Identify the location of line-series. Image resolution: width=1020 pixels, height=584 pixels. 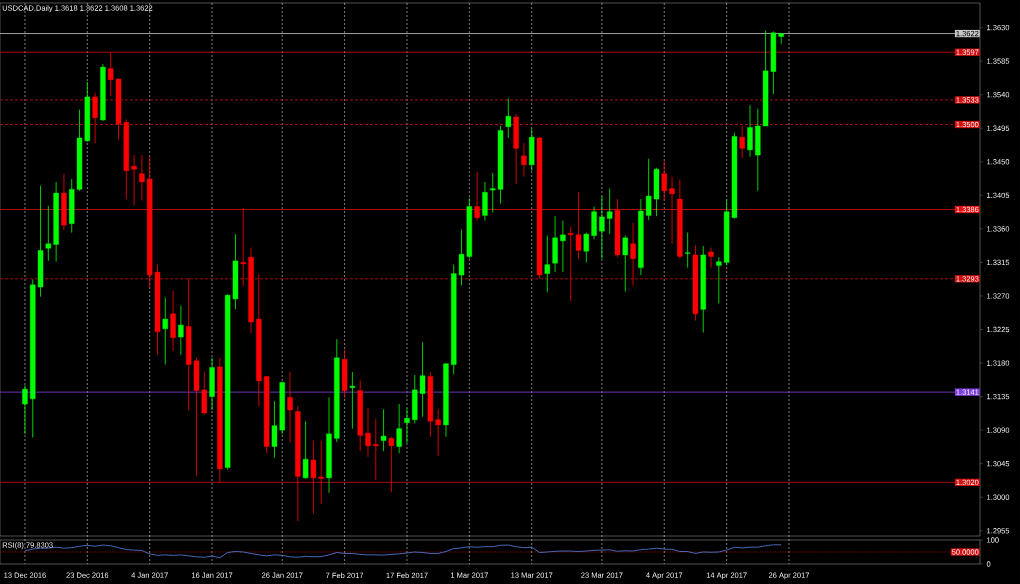
(403, 551).